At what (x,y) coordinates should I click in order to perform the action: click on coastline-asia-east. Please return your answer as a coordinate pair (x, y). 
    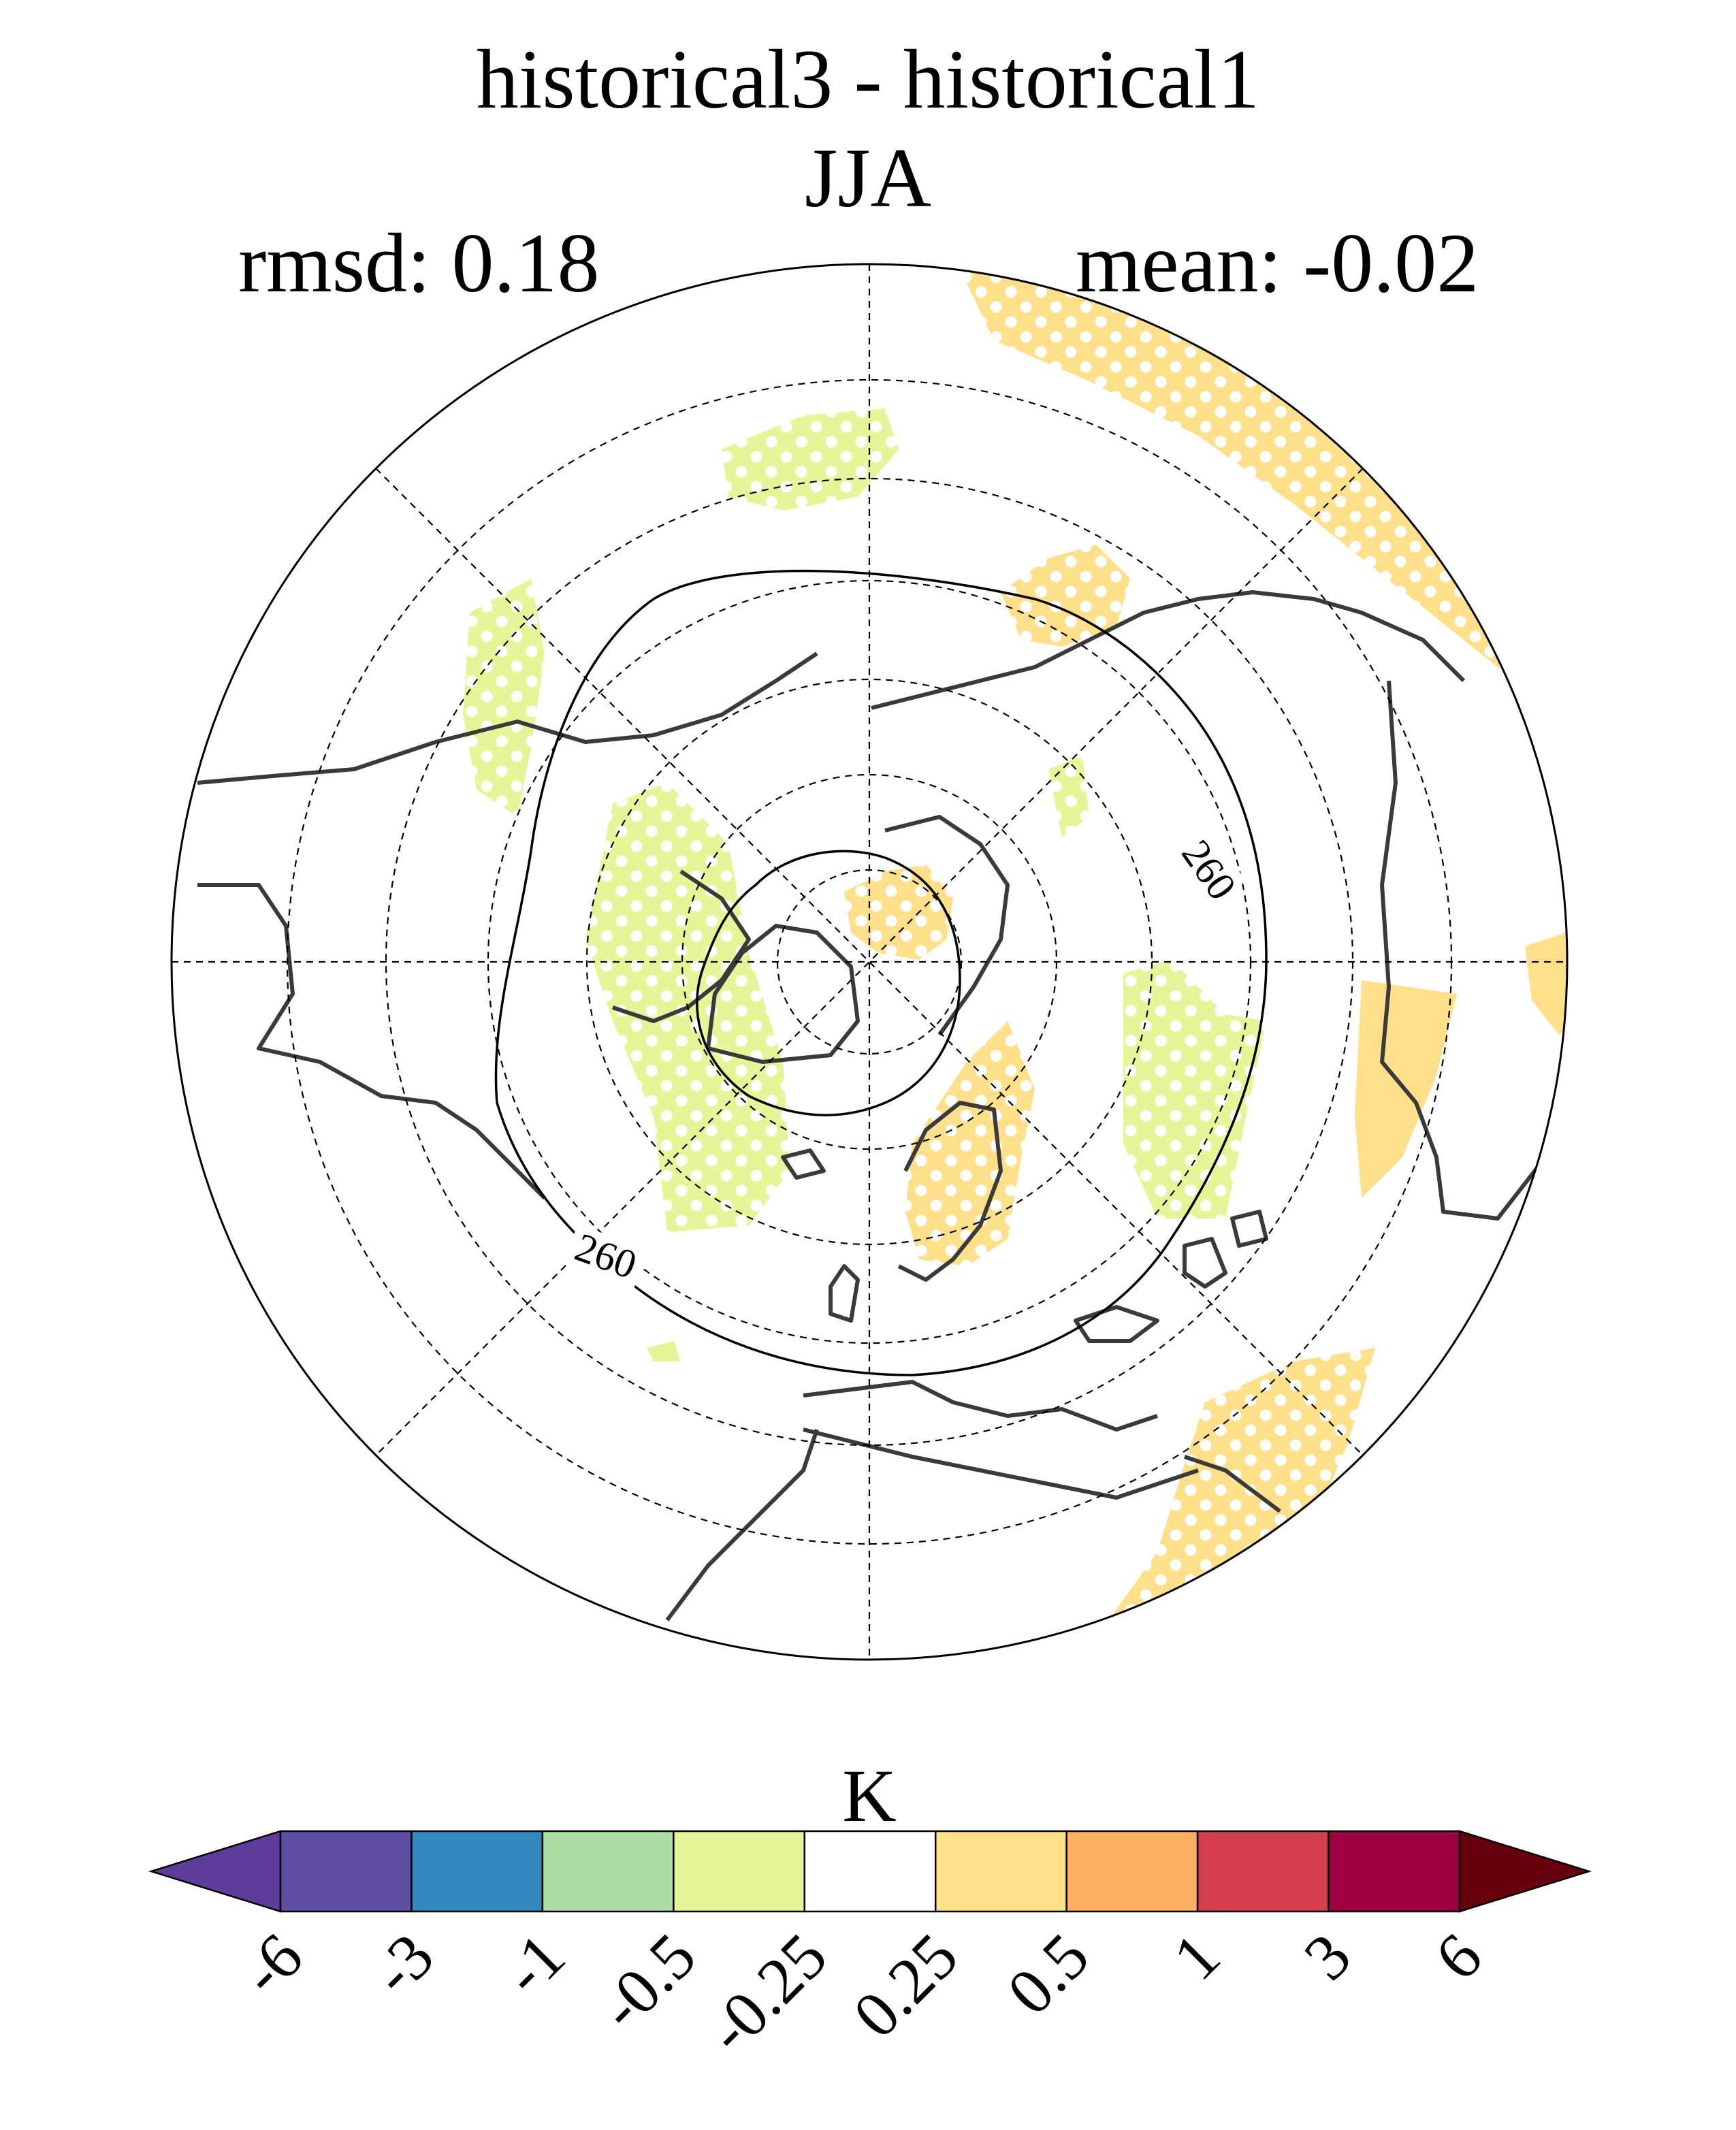
    Looking at the image, I should click on (1464, 950).